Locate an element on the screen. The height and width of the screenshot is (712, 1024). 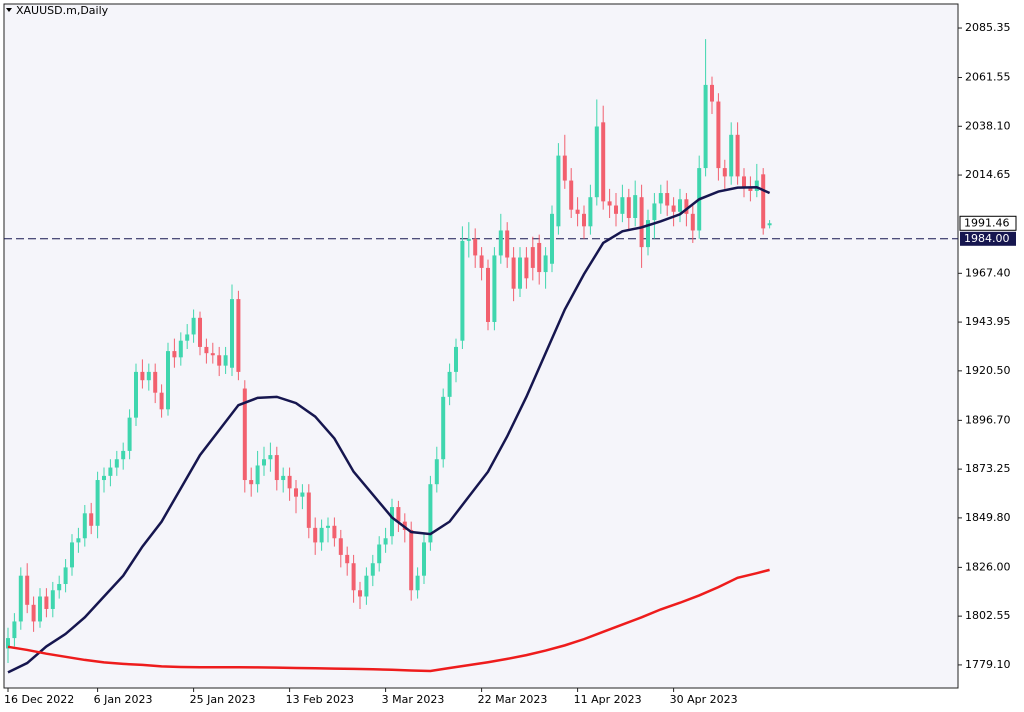
price-line-label: 1984.00 is located at coordinates (987, 238).